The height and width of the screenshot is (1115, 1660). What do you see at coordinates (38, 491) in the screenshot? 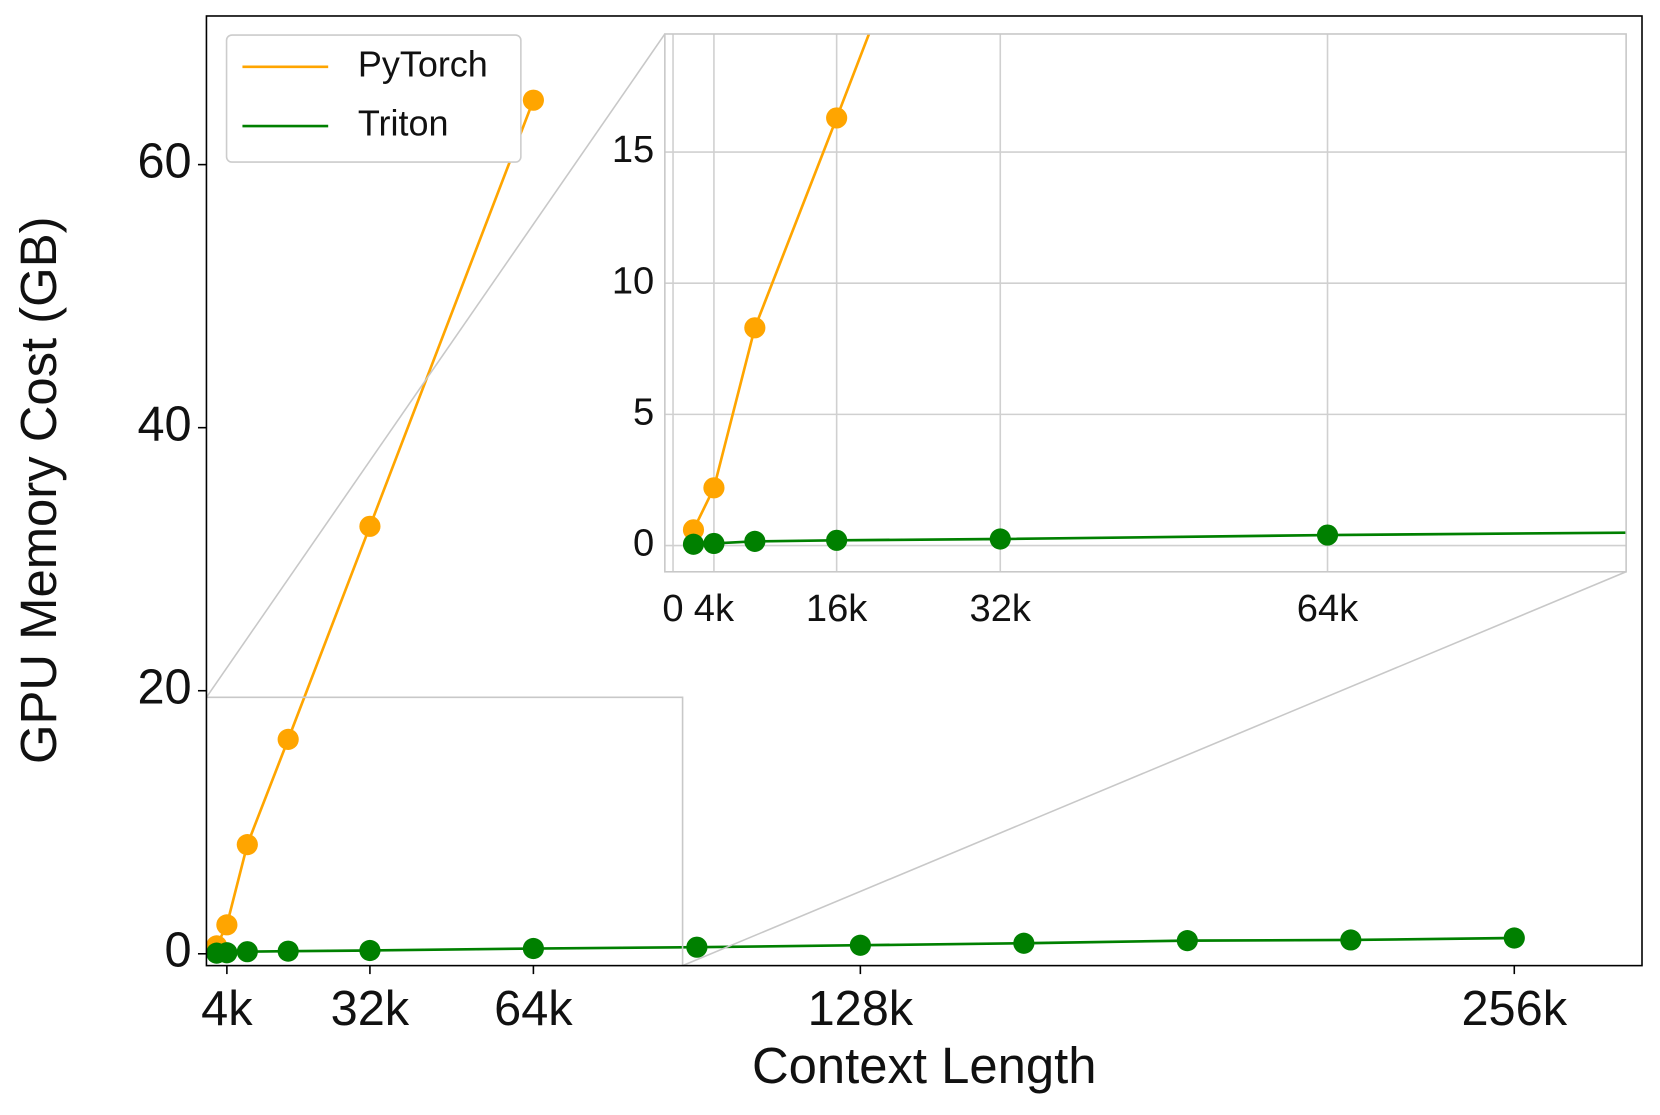
I see `y-axis-label: GPU Memory Cost (GB)` at bounding box center [38, 491].